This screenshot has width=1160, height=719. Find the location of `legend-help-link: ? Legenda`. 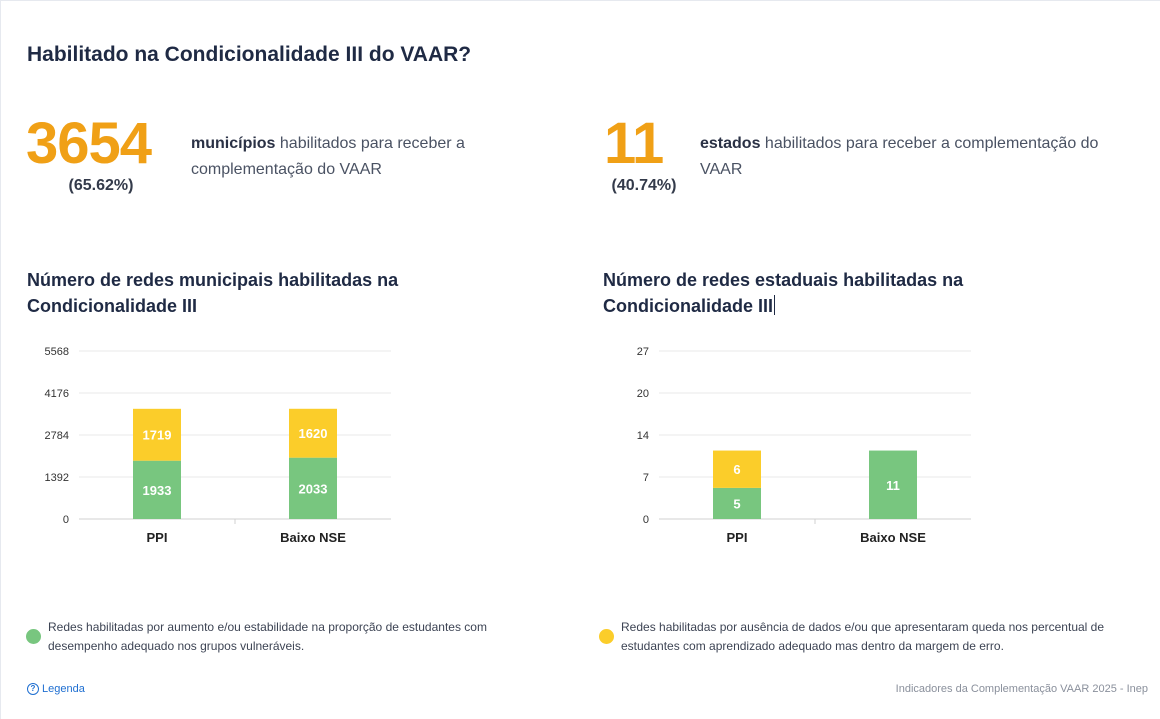

legend-help-link: ? Legenda is located at coordinates (56, 689).